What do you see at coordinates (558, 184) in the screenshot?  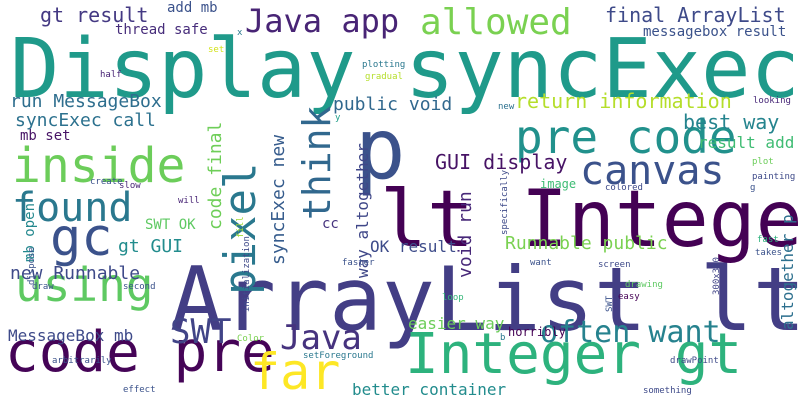 I see `word-cloud-word: image` at bounding box center [558, 184].